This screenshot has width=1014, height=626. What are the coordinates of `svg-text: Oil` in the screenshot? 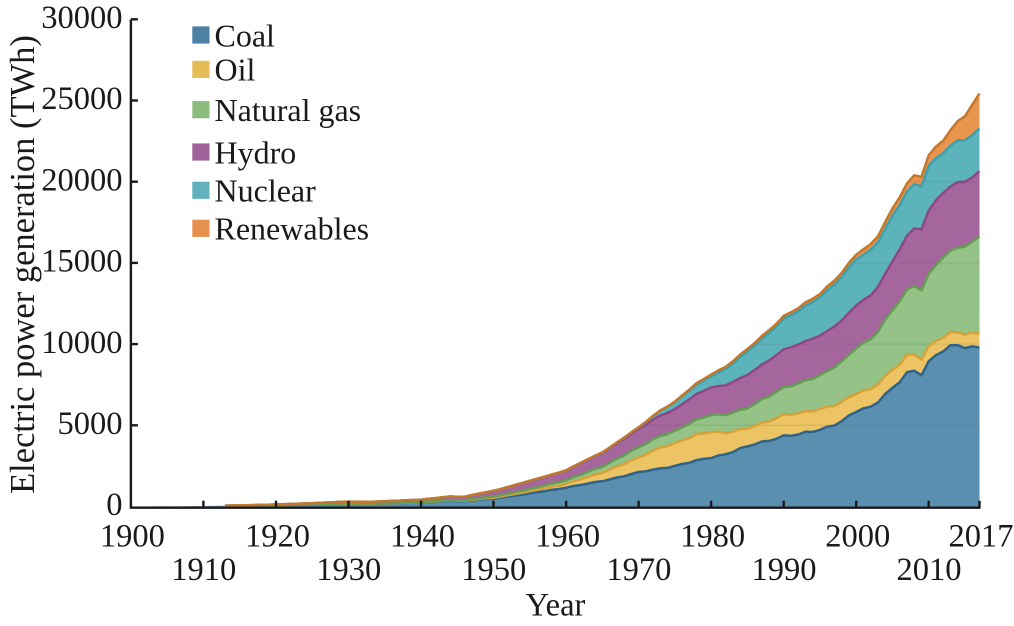 It's located at (235, 70).